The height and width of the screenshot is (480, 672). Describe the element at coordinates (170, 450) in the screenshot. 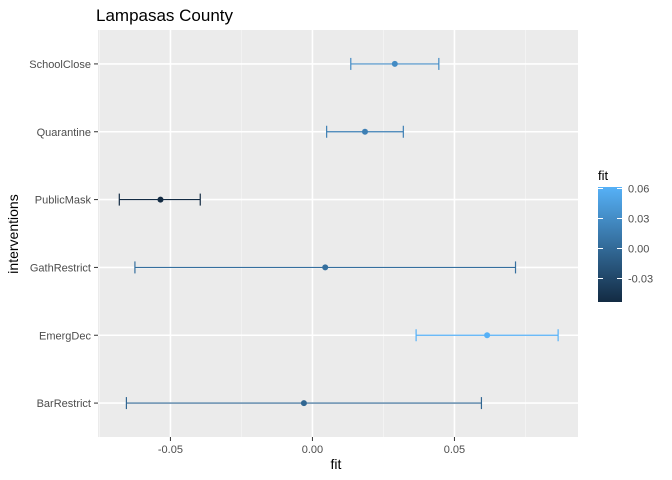

I see `x-tick-label: -0.05` at that location.